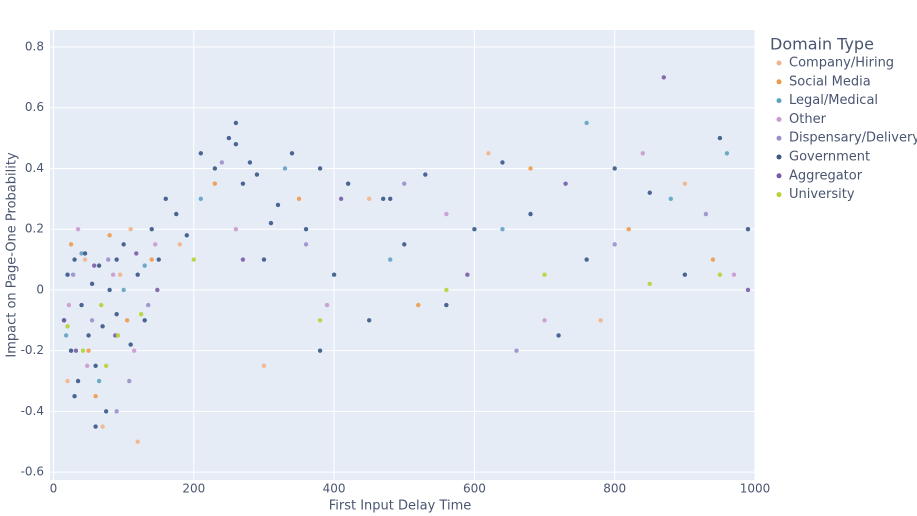 This screenshot has height=516, width=917. Describe the element at coordinates (829, 157) in the screenshot. I see `legend-label: Government` at that location.